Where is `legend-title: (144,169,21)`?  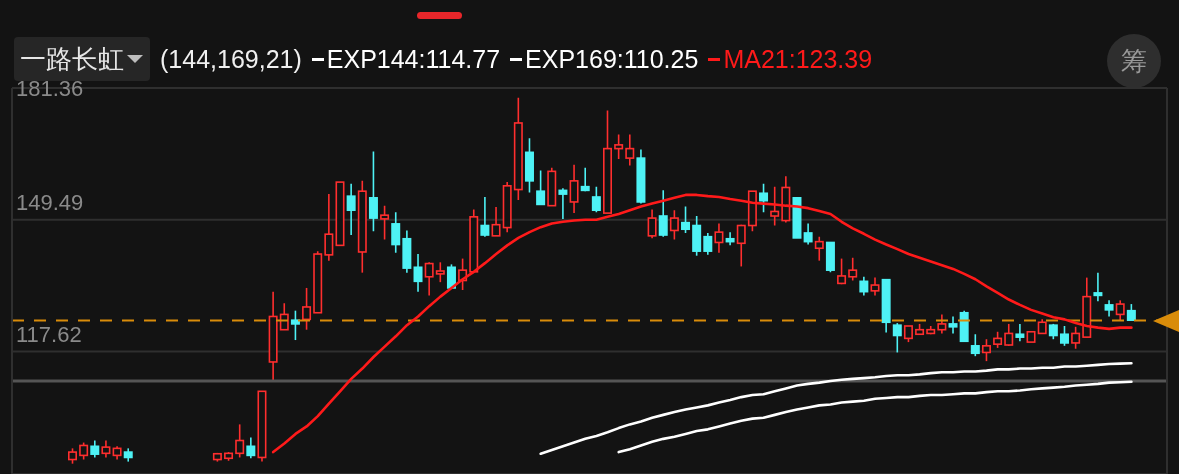 legend-title: (144,169,21) is located at coordinates (231, 59).